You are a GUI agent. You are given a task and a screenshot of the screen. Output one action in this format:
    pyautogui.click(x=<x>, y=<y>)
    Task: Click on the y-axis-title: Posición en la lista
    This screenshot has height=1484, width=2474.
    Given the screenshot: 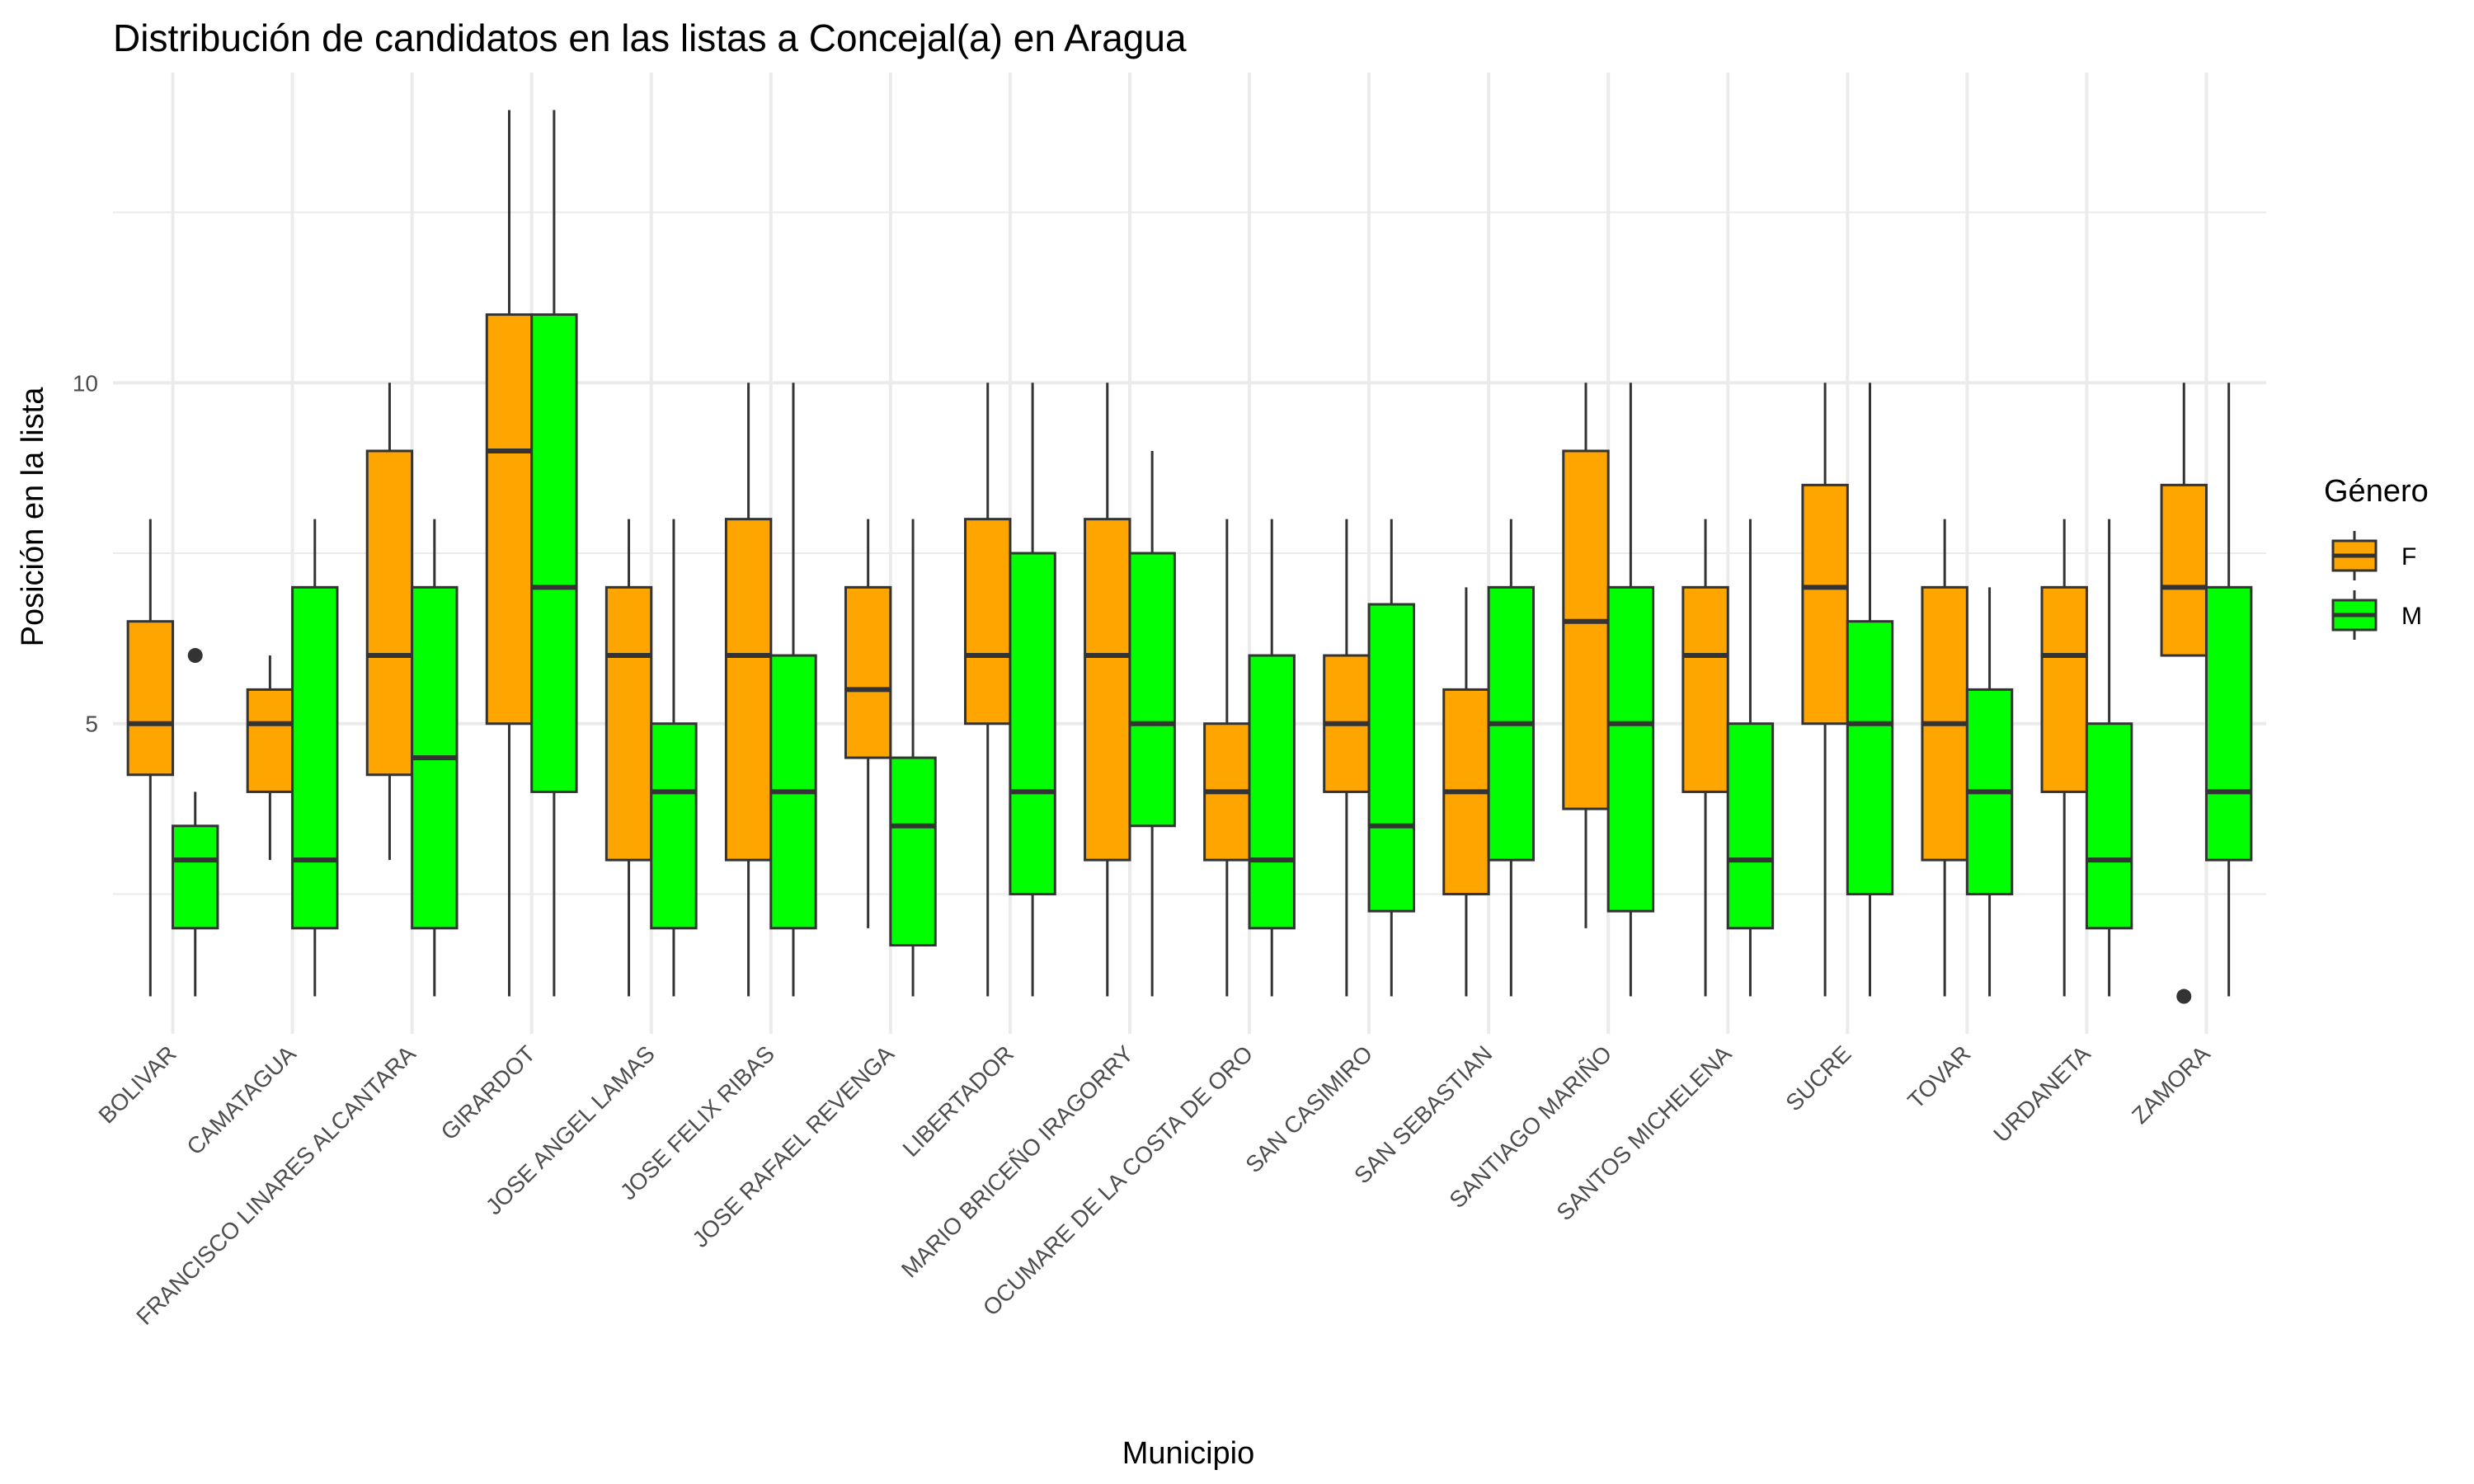 What is the action you would take?
    pyautogui.click(x=33, y=517)
    